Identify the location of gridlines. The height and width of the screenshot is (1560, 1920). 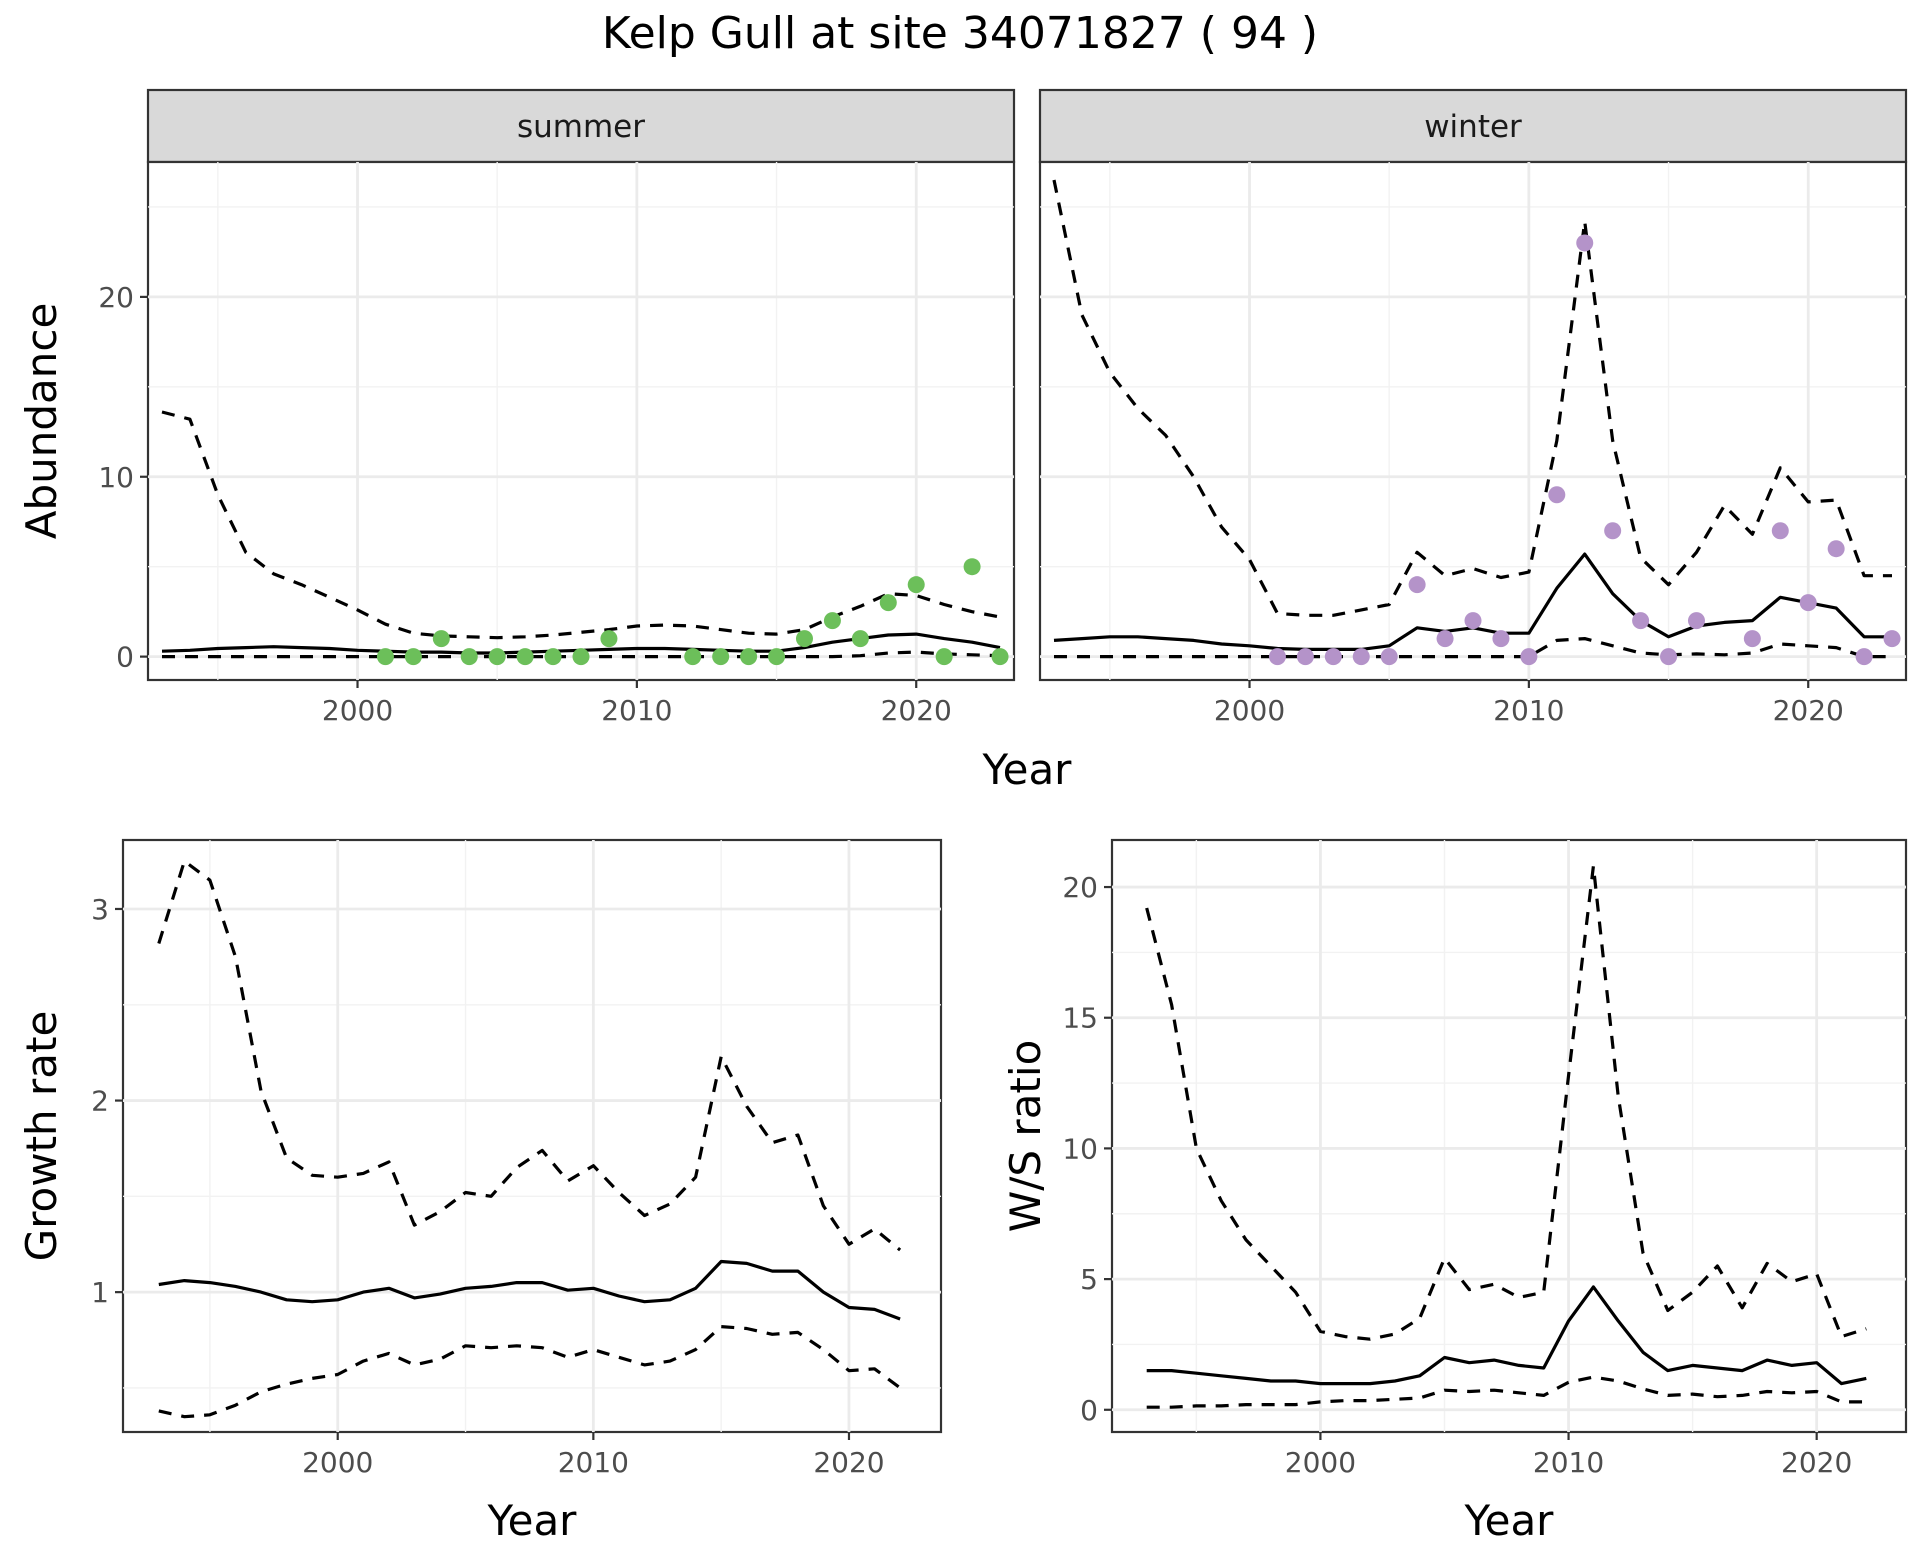
(1473, 421).